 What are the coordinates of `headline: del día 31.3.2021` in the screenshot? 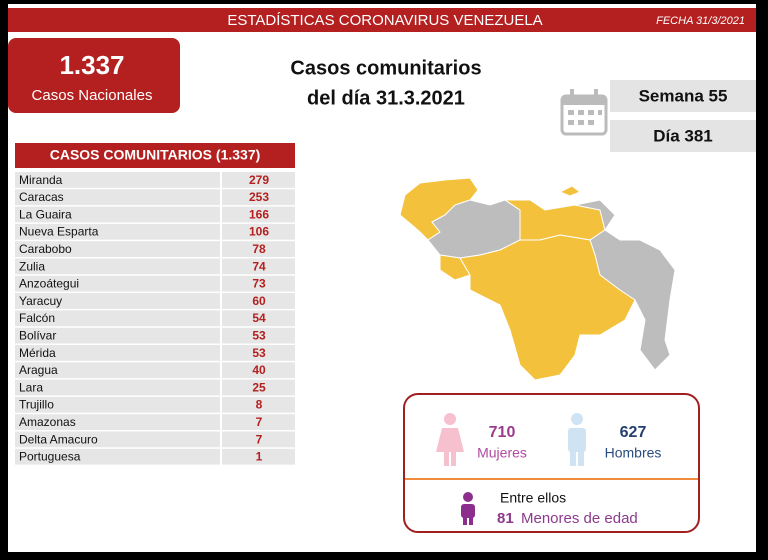 It's located at (386, 98).